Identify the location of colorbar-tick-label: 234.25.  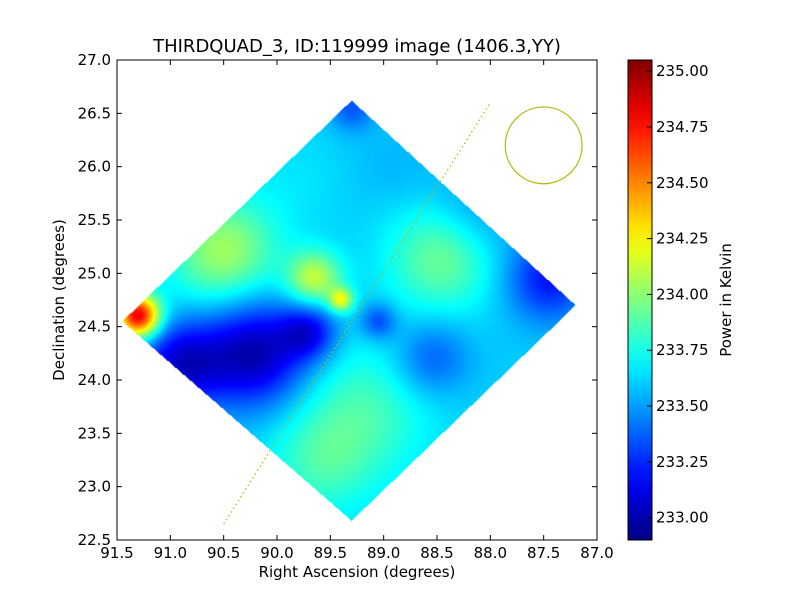
(682, 239).